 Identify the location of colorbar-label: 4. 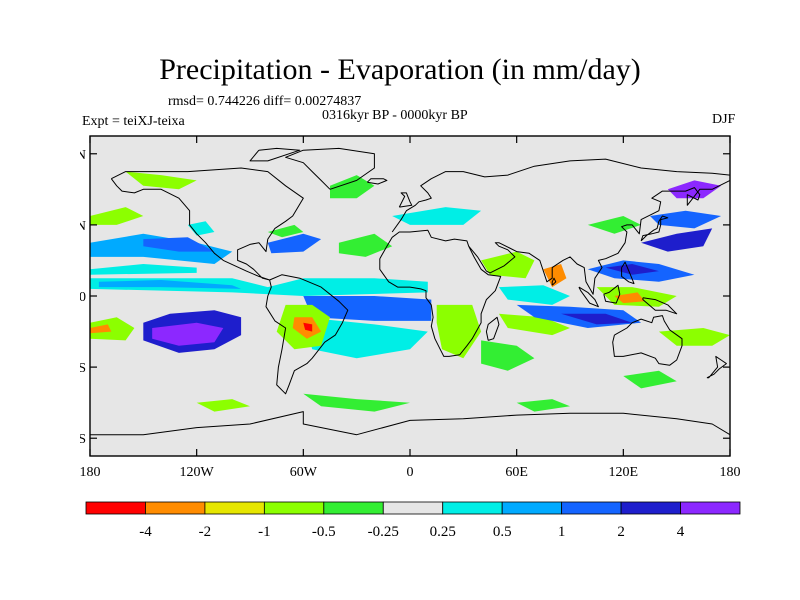
(681, 532).